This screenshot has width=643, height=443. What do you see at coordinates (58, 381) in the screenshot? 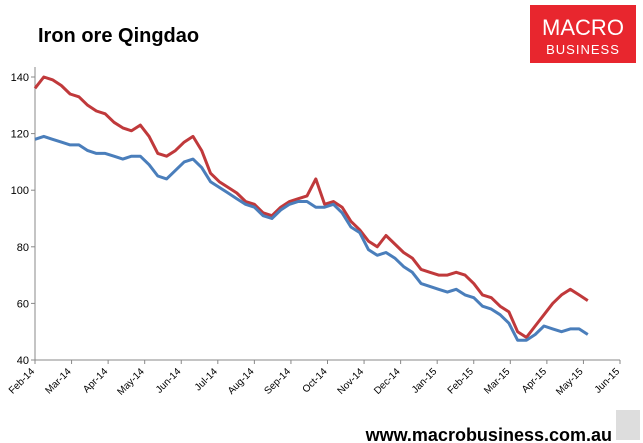
I see `x-tick-label: Mar-14` at bounding box center [58, 381].